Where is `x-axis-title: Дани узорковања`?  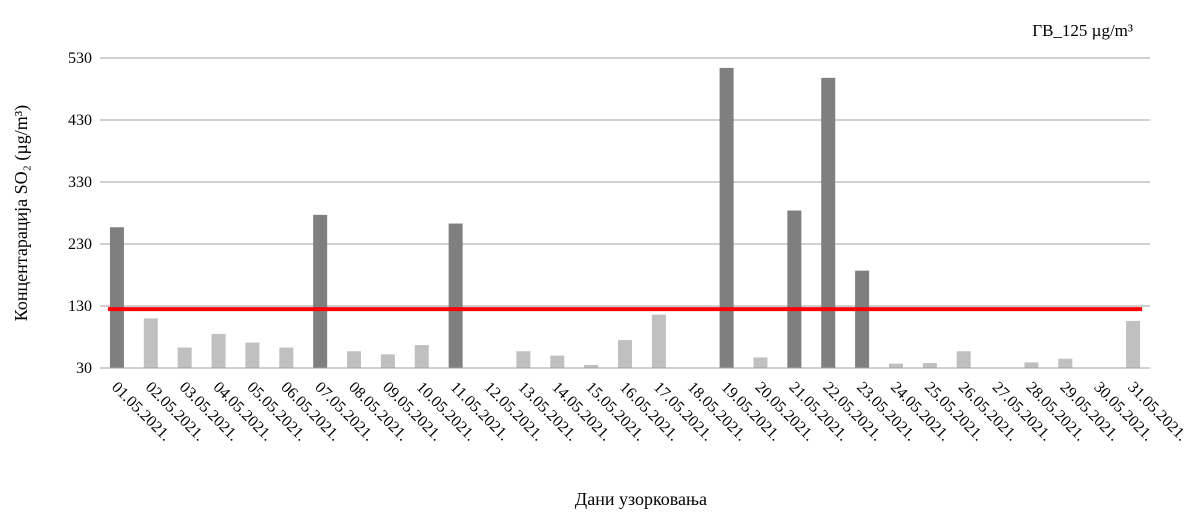
x-axis-title: Дани узорковања is located at coordinates (641, 499).